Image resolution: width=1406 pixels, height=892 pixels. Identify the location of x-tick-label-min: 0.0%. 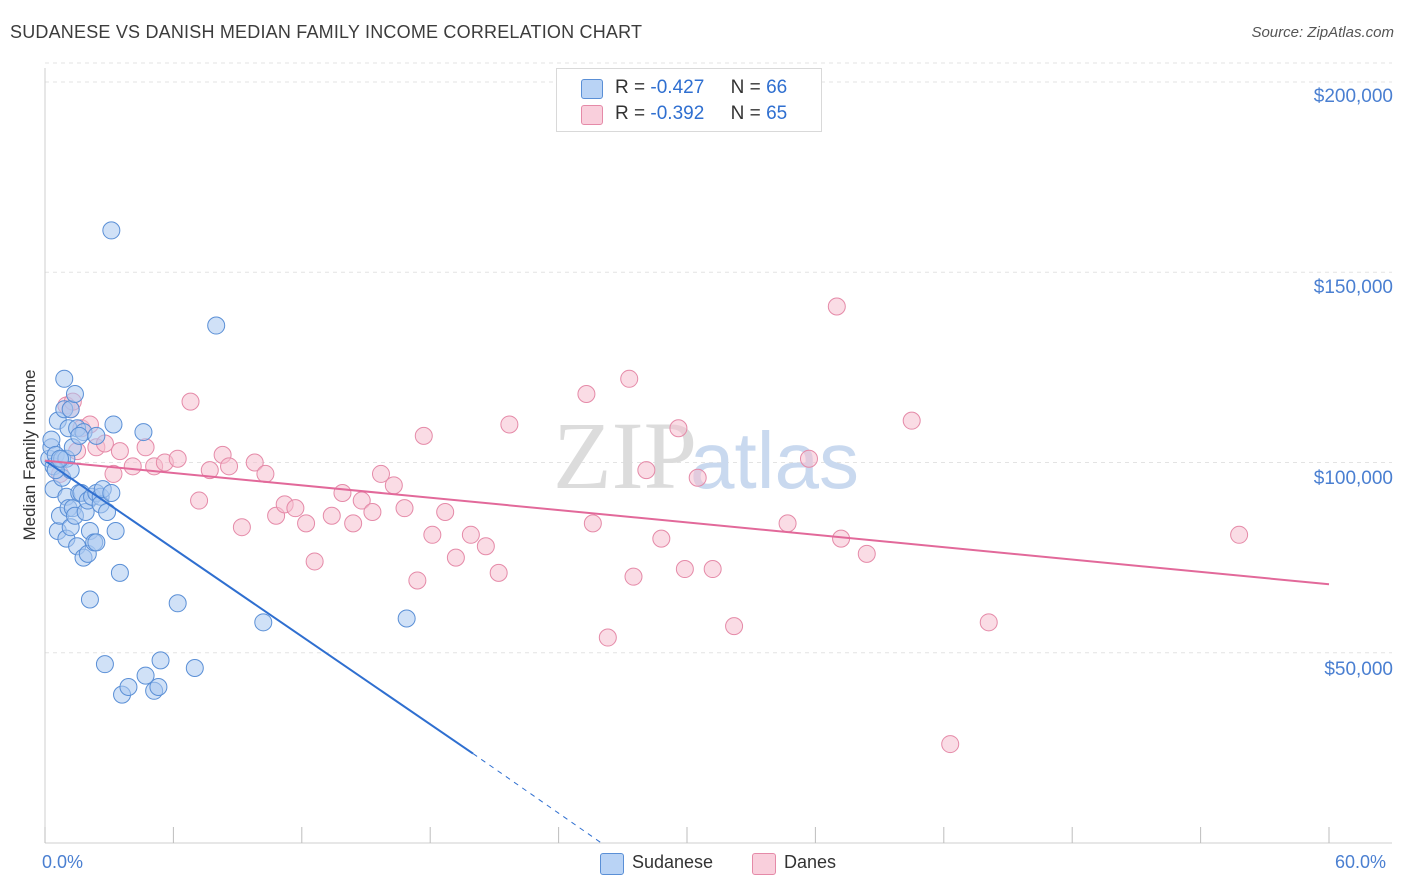
(63, 862).